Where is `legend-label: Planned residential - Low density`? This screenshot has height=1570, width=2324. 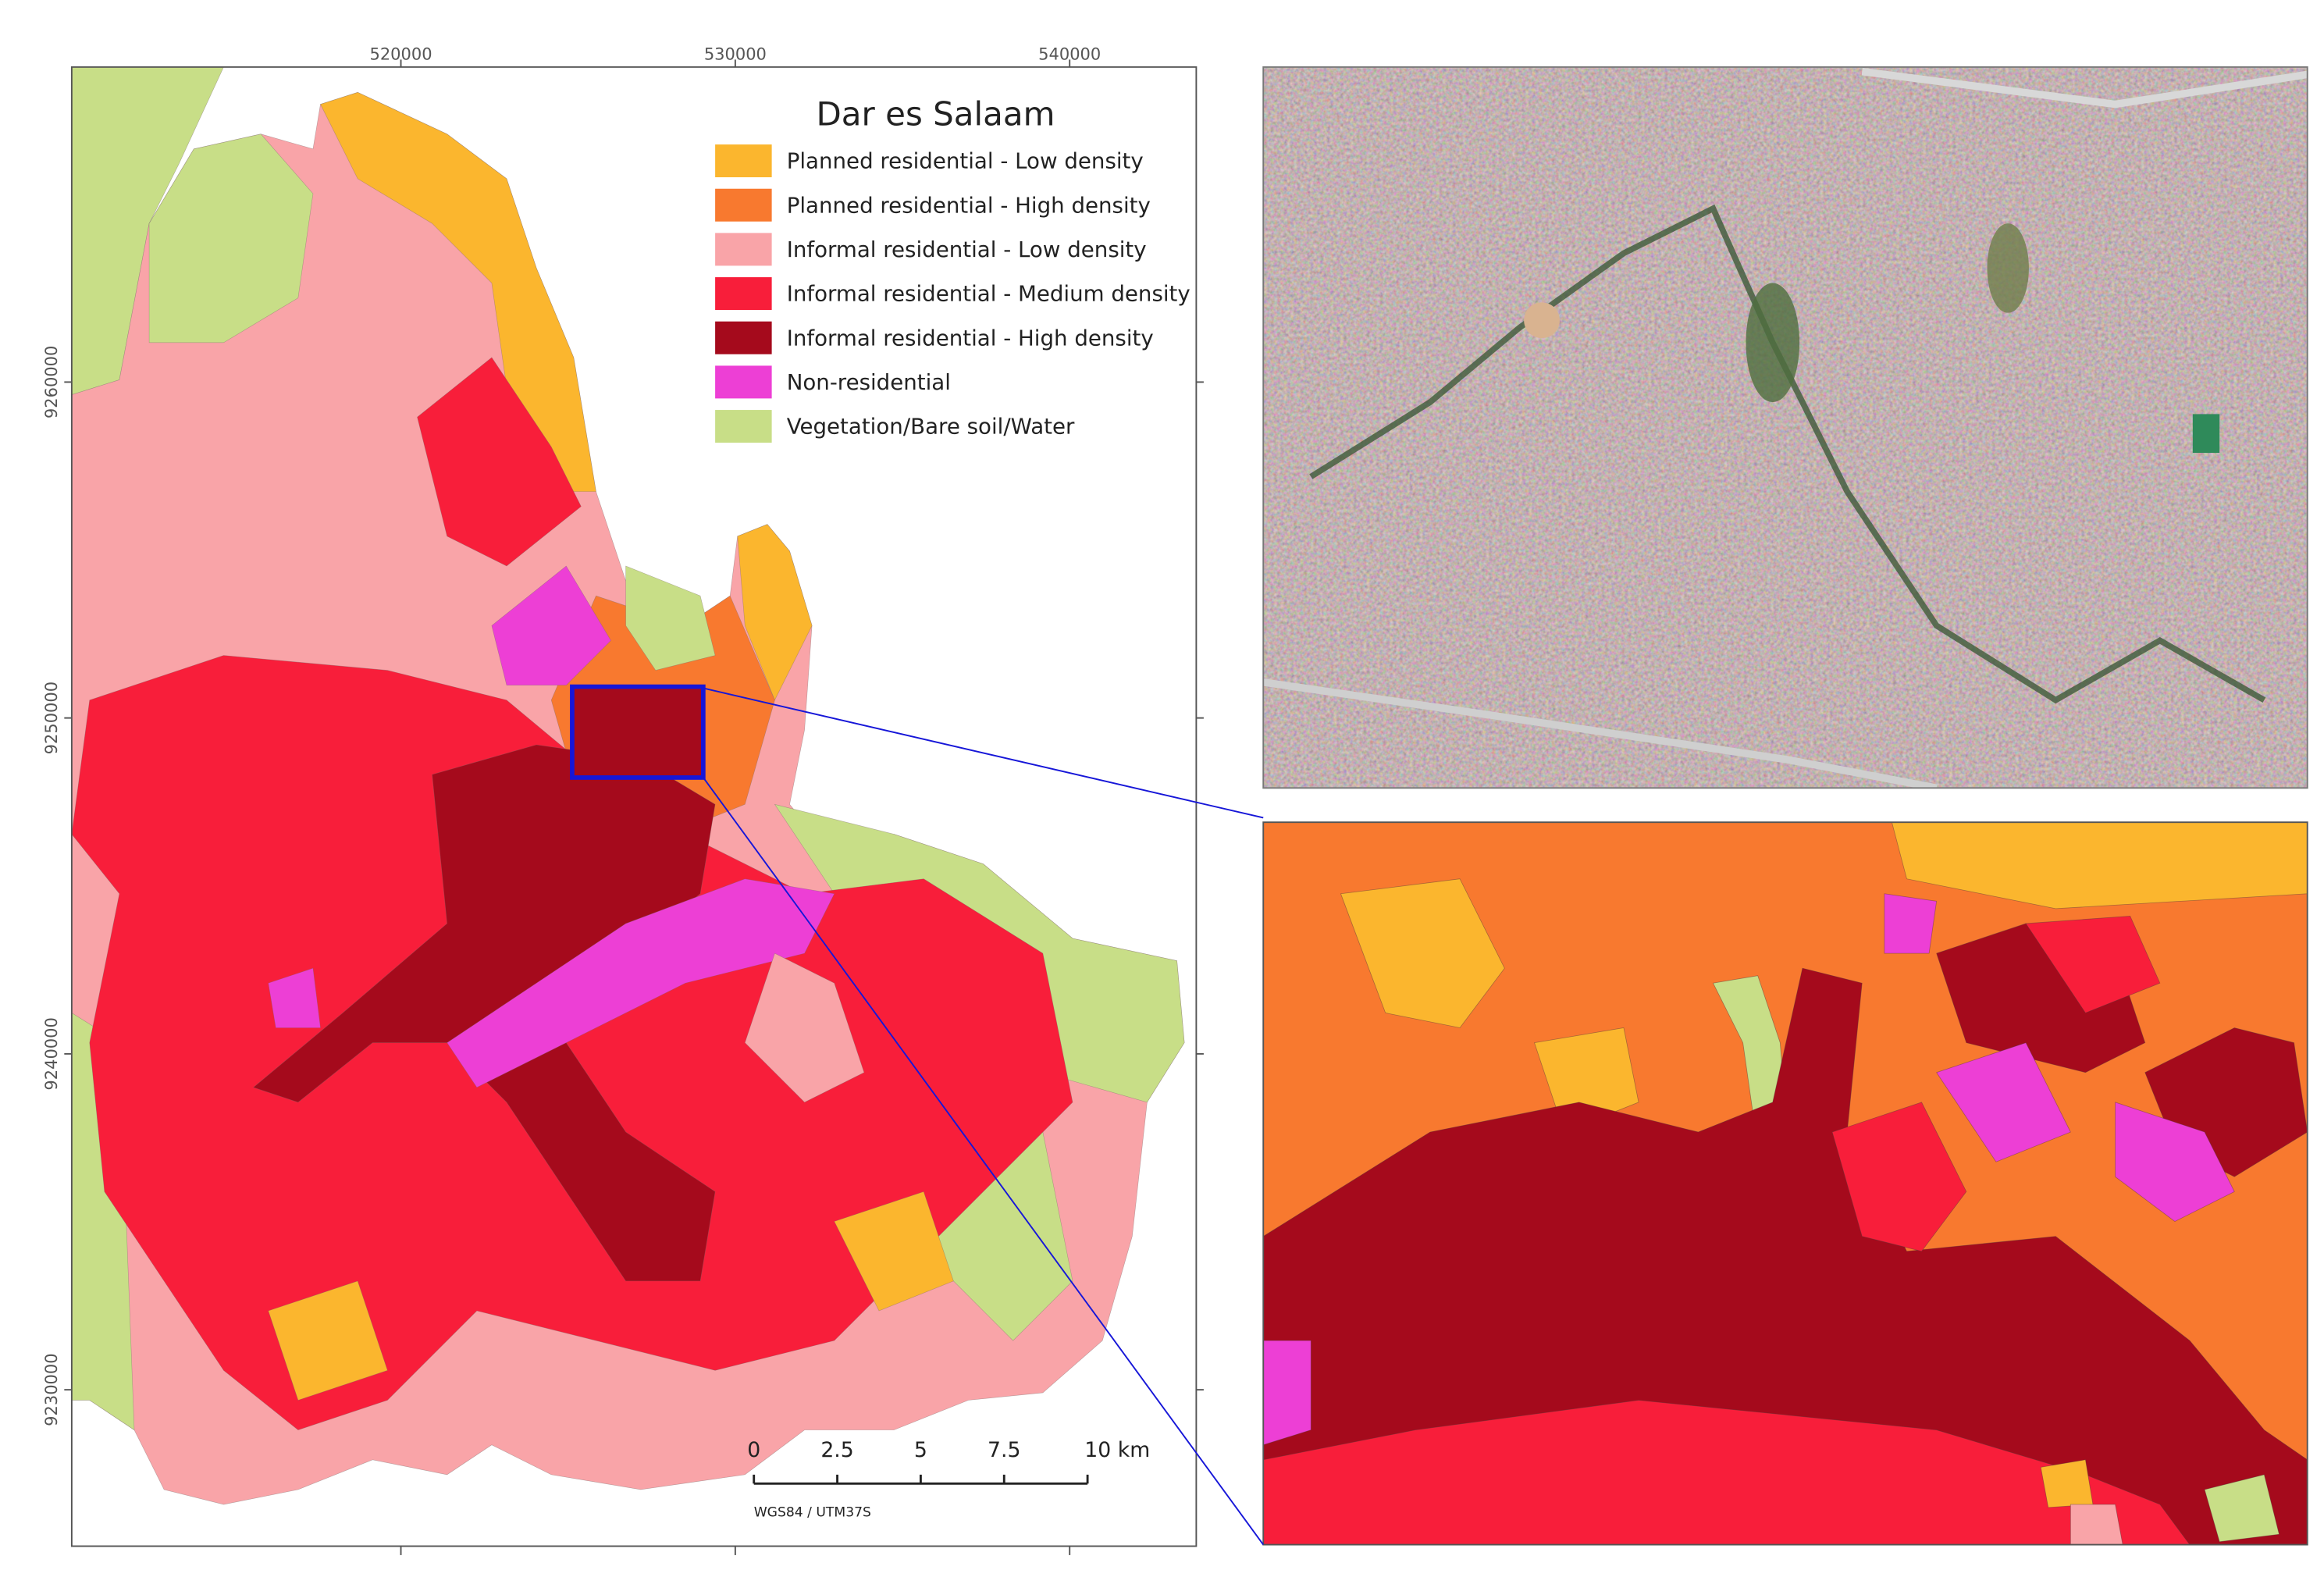
legend-label: Planned residential - Low density is located at coordinates (965, 161).